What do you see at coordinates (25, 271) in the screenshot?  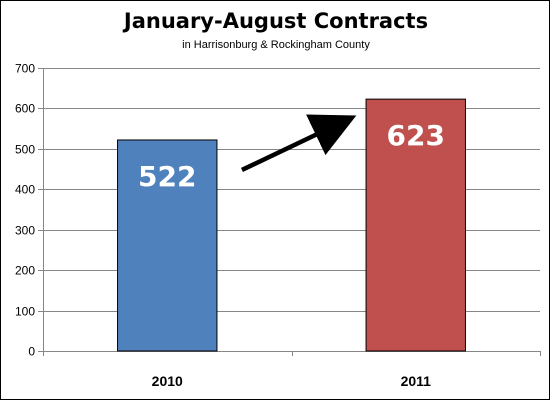 I see `y-tick-label: 200` at bounding box center [25, 271].